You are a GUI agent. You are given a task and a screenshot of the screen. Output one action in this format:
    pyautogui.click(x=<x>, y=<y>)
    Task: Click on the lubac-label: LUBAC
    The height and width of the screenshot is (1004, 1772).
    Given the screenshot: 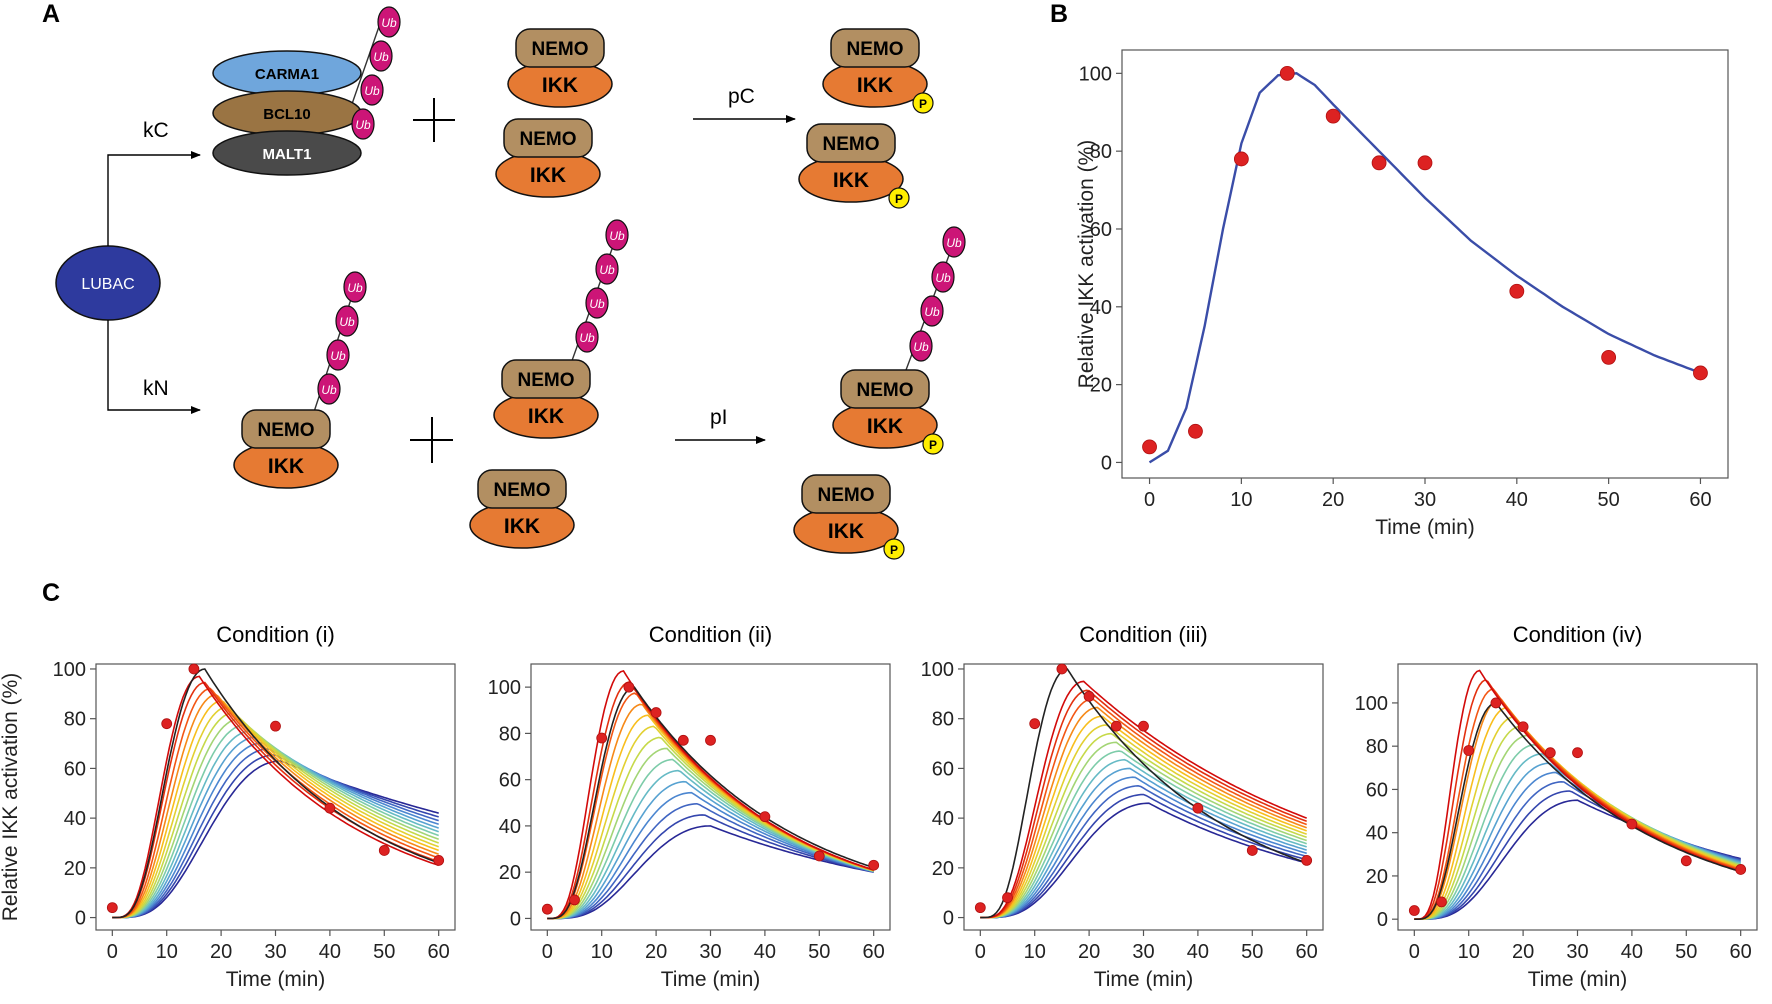 What is the action you would take?
    pyautogui.click(x=107, y=284)
    